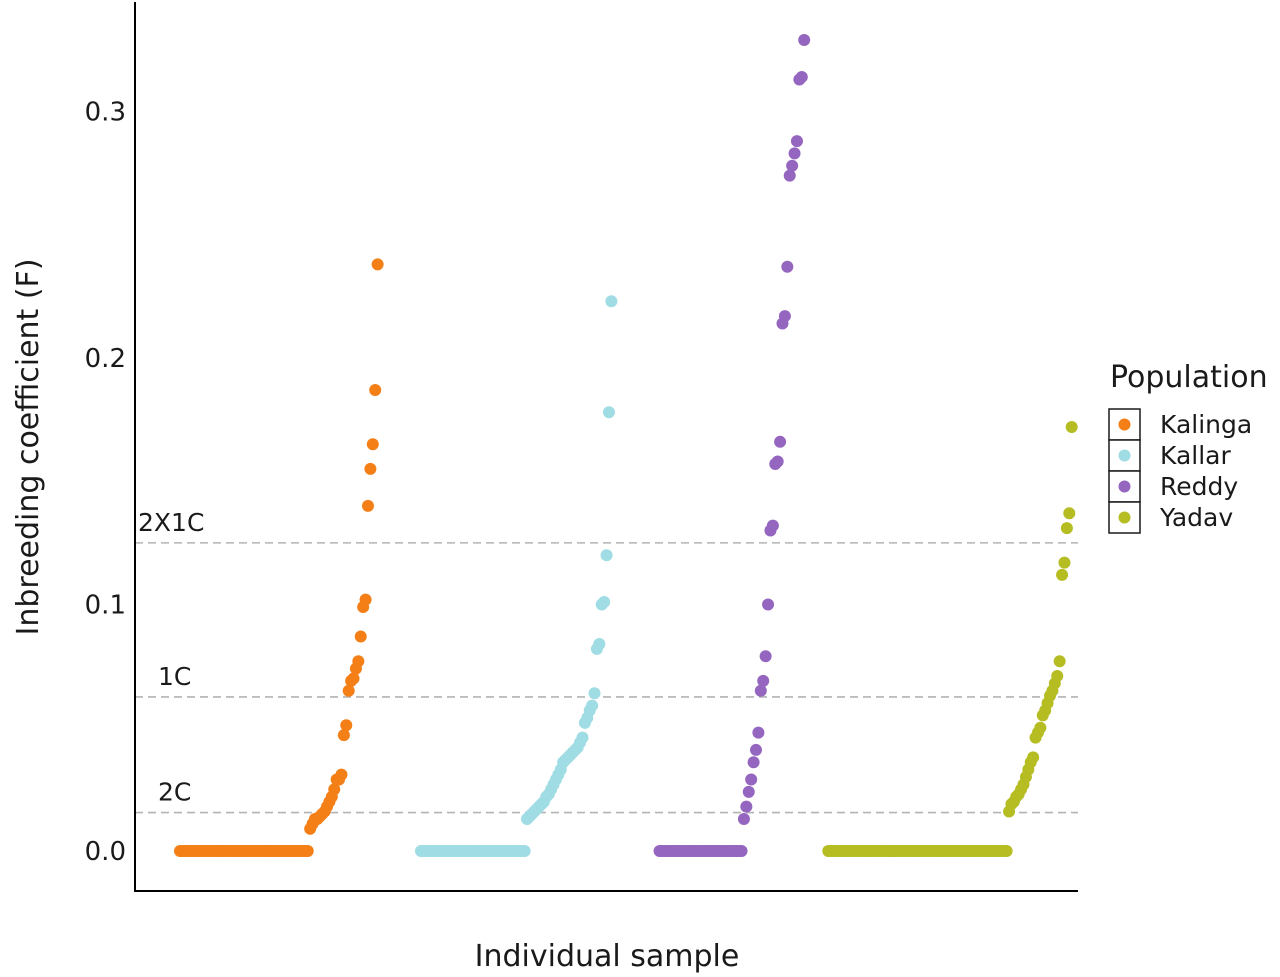 The height and width of the screenshot is (977, 1280). What do you see at coordinates (279, 557) in the screenshot?
I see `series-kalinga` at bounding box center [279, 557].